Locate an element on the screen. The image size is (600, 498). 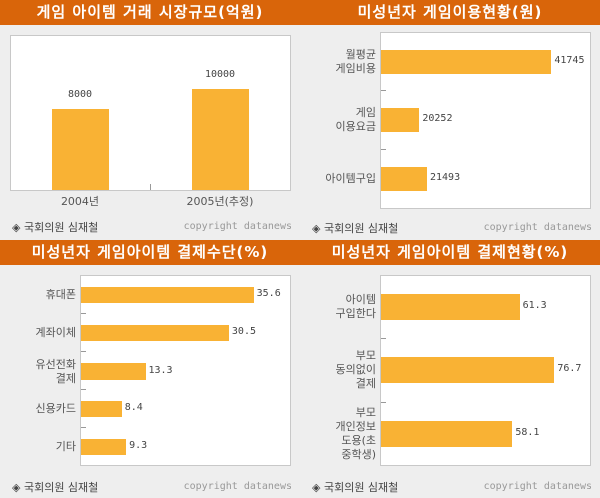
data-label: 76.7 is located at coordinates (569, 368).